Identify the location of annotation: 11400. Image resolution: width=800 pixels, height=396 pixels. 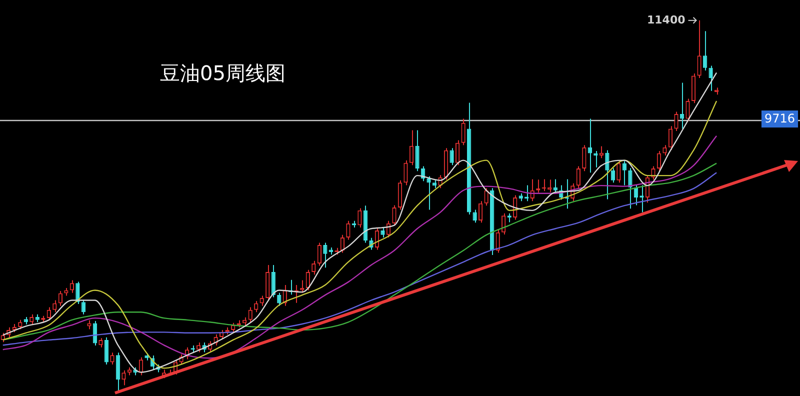
(666, 19).